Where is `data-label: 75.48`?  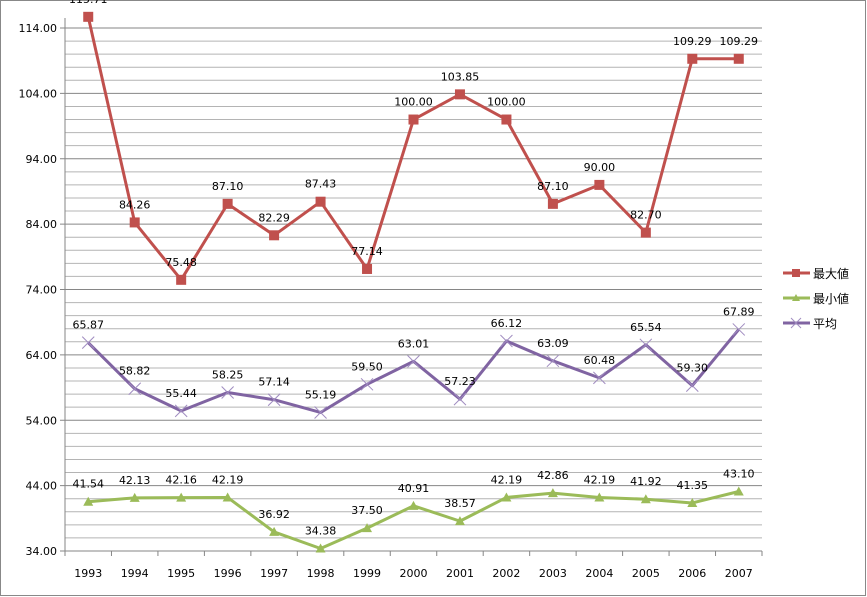 data-label: 75.48 is located at coordinates (181, 262).